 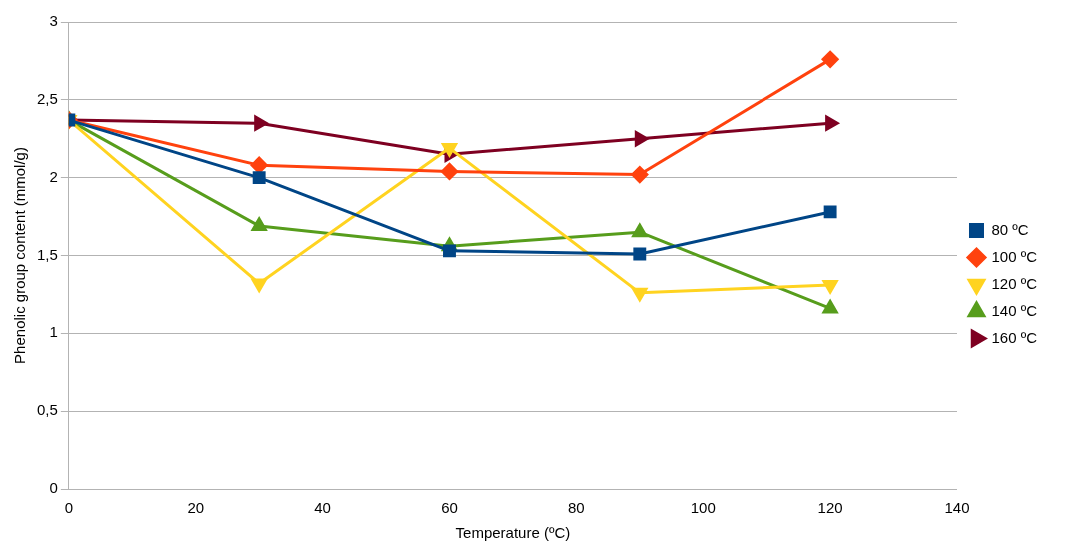 I want to click on legend-label: 120 ºC, so click(x=1014, y=283).